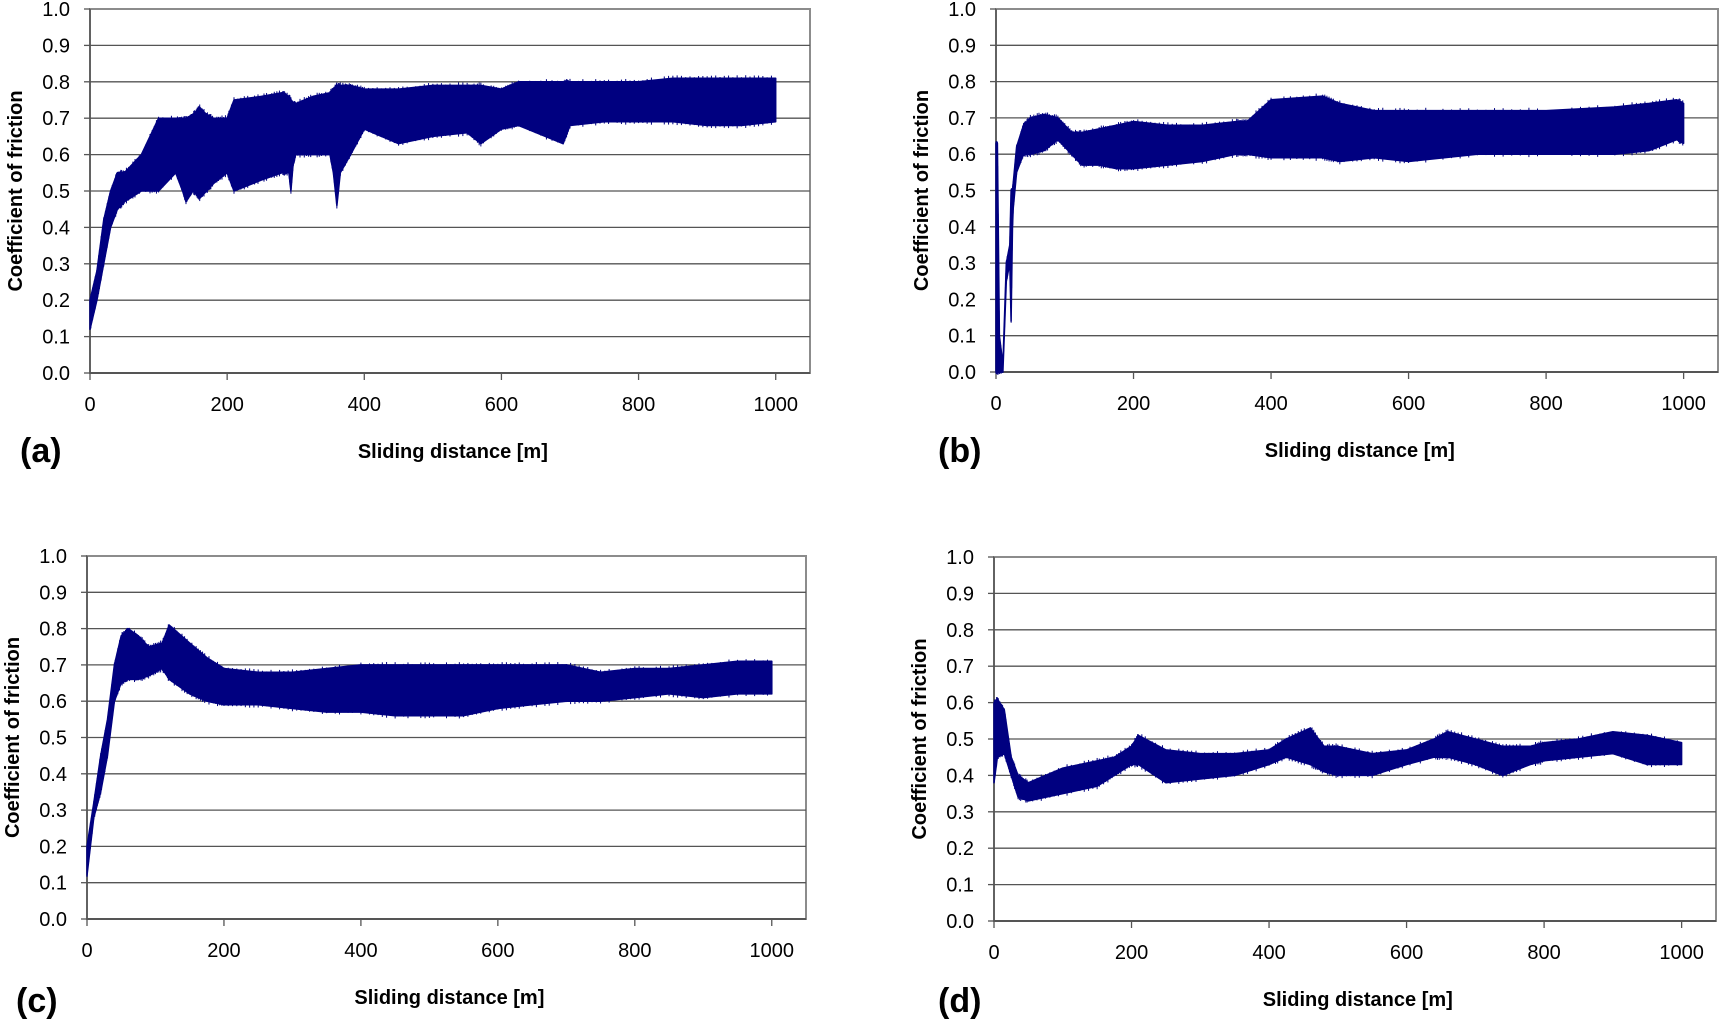 The width and height of the screenshot is (1720, 1030). Describe the element at coordinates (959, 451) in the screenshot. I see `panel-label: (b)` at that location.